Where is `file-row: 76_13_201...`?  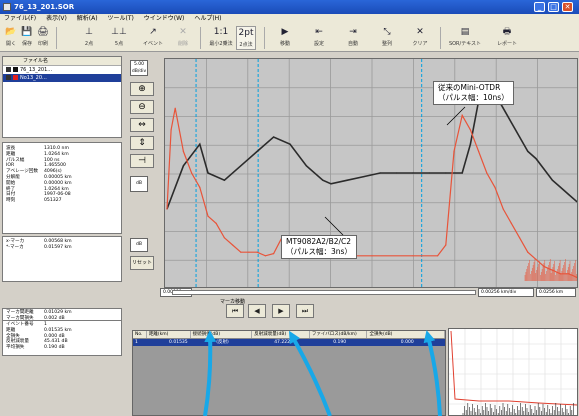 file-row: 76_13_201... is located at coordinates (62, 70).